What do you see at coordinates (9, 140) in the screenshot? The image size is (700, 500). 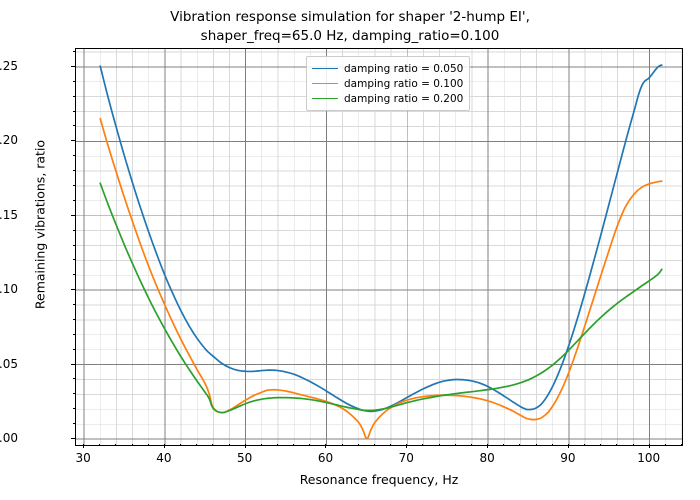 I see `y-tick-label: 0.20` at bounding box center [9, 140].